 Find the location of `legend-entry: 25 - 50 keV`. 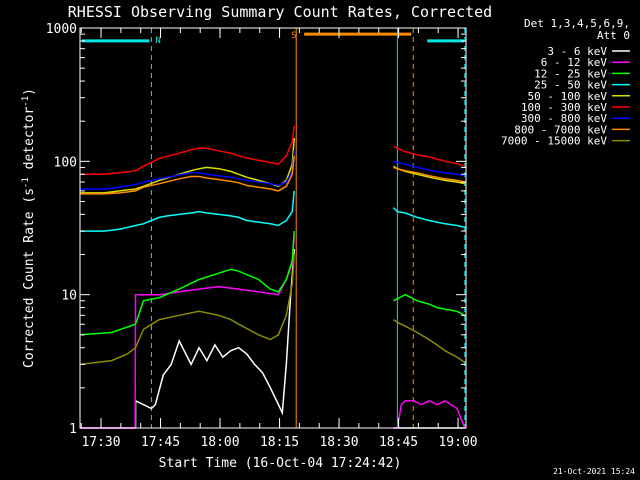

legend-entry: 25 - 50 keV is located at coordinates (582, 85).